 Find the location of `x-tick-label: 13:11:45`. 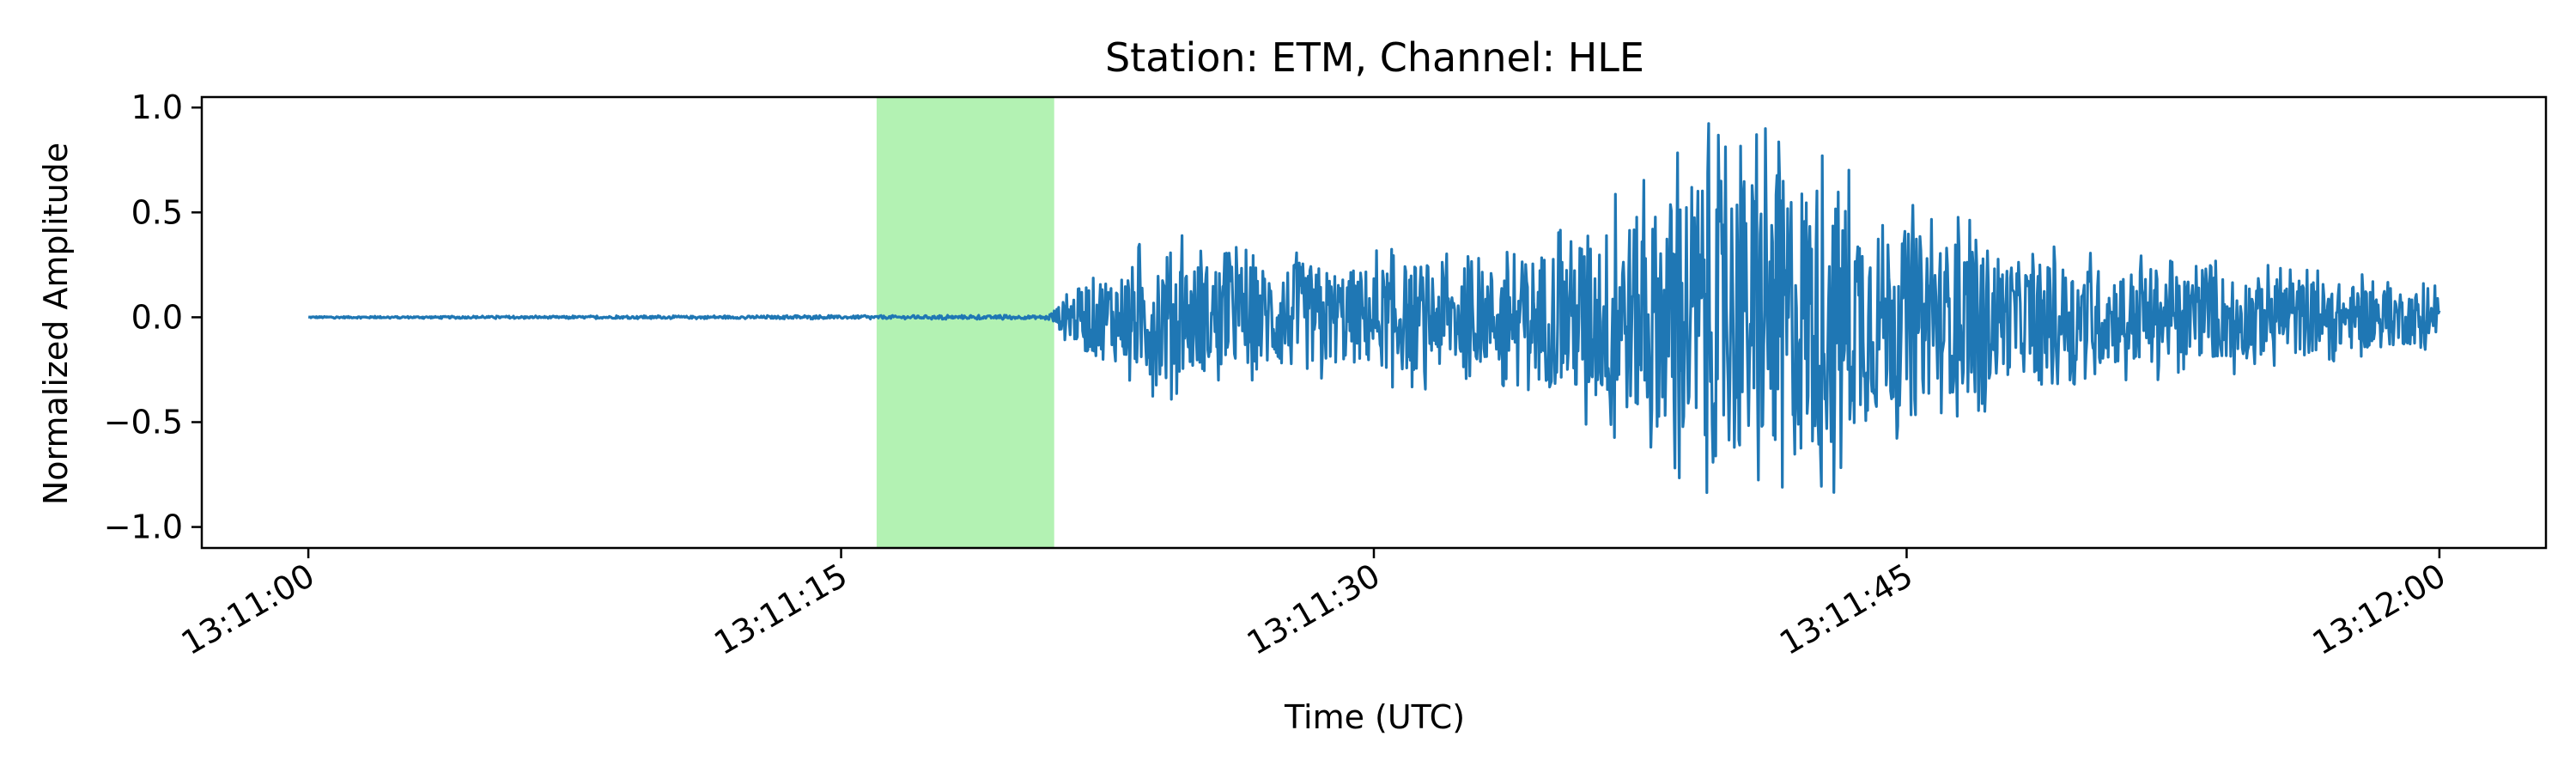

x-tick-label: 13:11:45 is located at coordinates (1846, 609).